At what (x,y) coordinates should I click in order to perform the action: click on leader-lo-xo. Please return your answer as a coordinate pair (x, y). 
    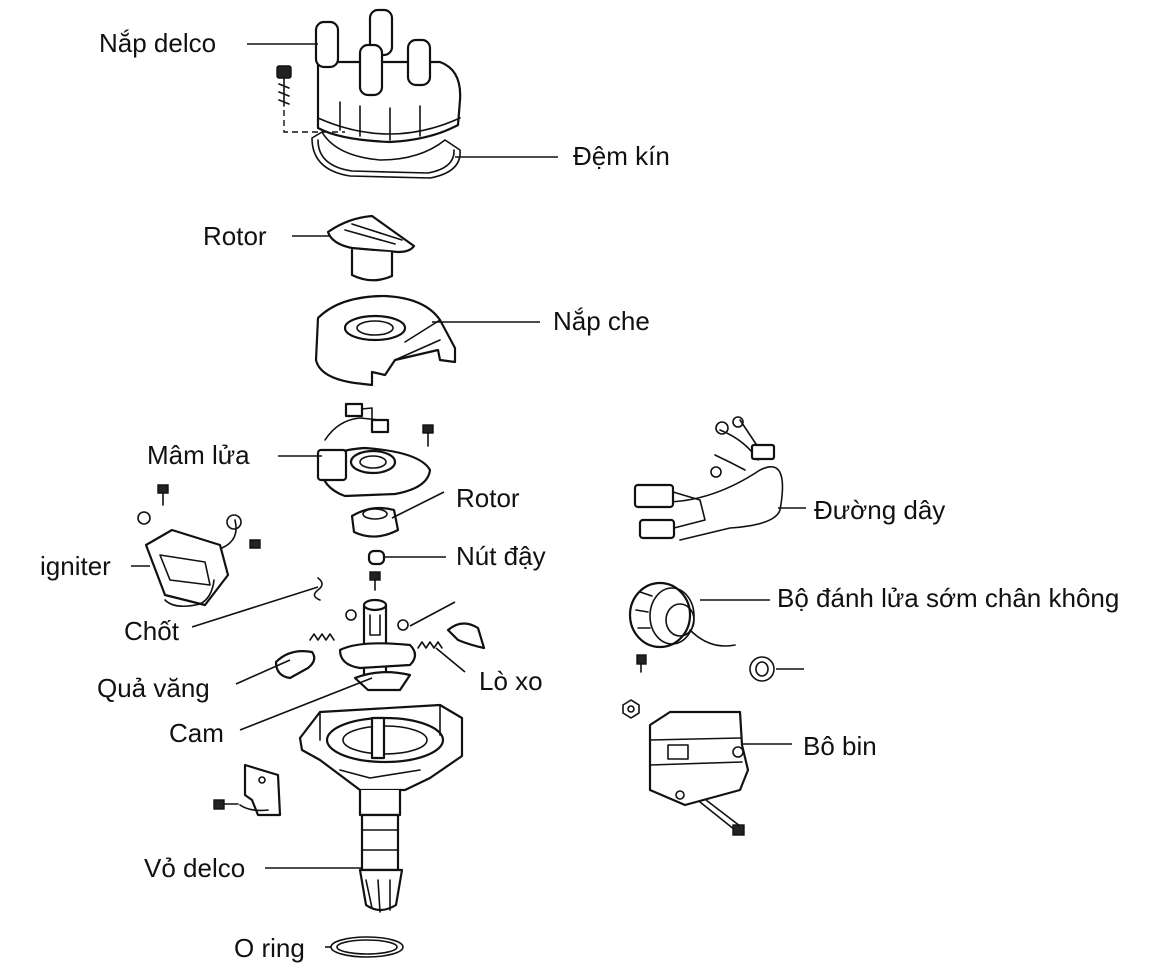
    Looking at the image, I should click on (450, 660).